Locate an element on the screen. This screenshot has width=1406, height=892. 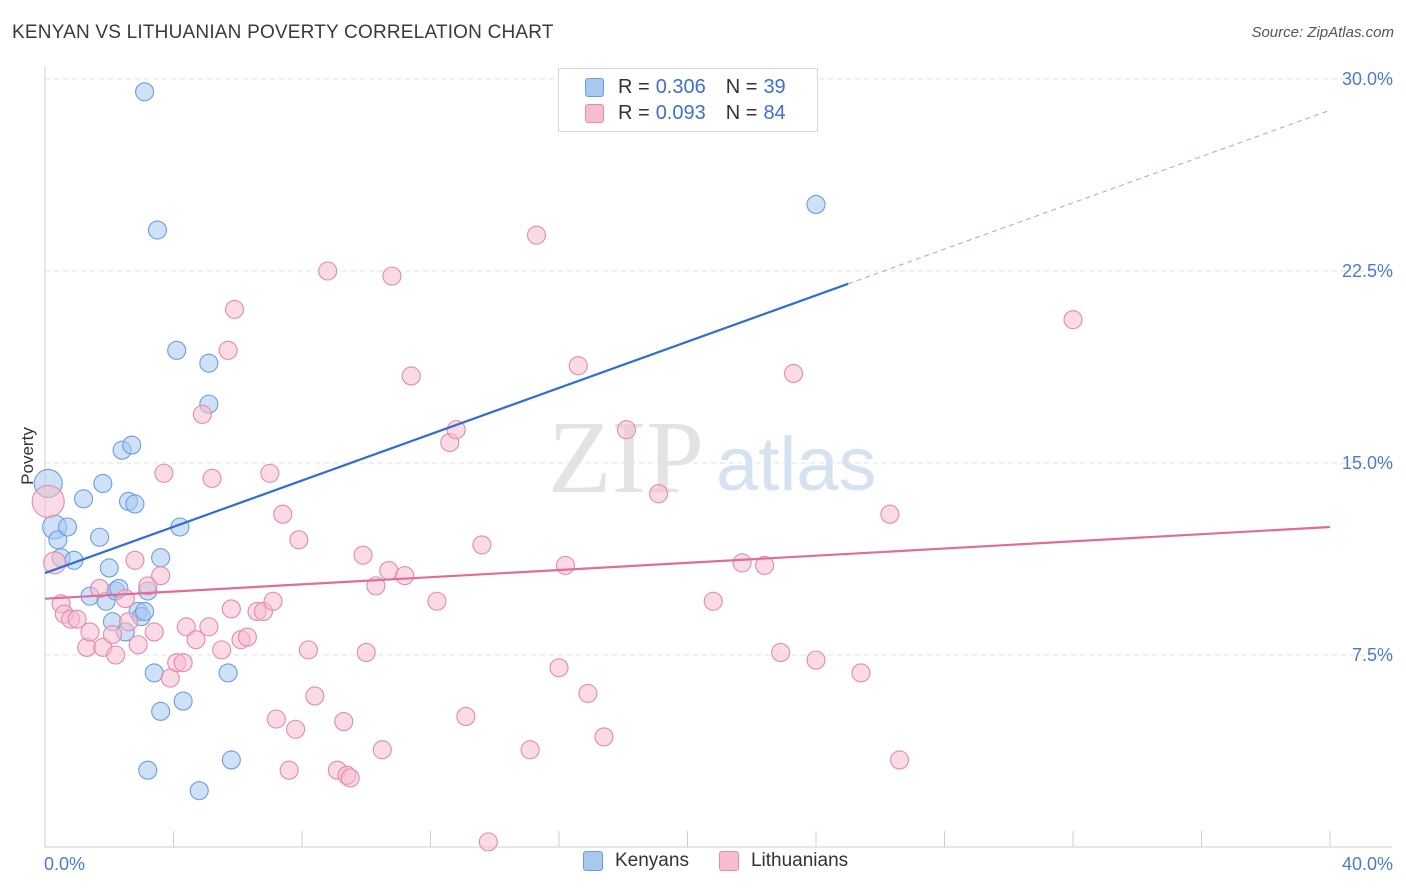
y-tick-label: 7.5% is located at coordinates (1372, 655).